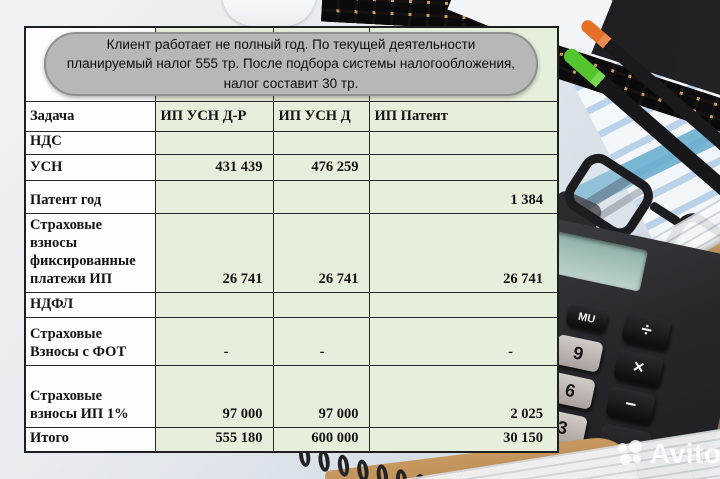  I want to click on table-row-patent-year: Патент год 1 384, so click(291, 196).